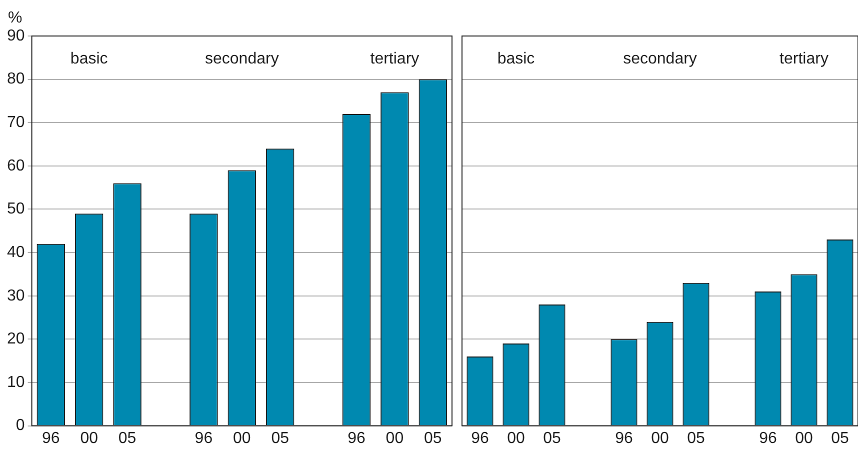 The image size is (858, 451). What do you see at coordinates (15, 17) in the screenshot?
I see `y-axis-title: %` at bounding box center [15, 17].